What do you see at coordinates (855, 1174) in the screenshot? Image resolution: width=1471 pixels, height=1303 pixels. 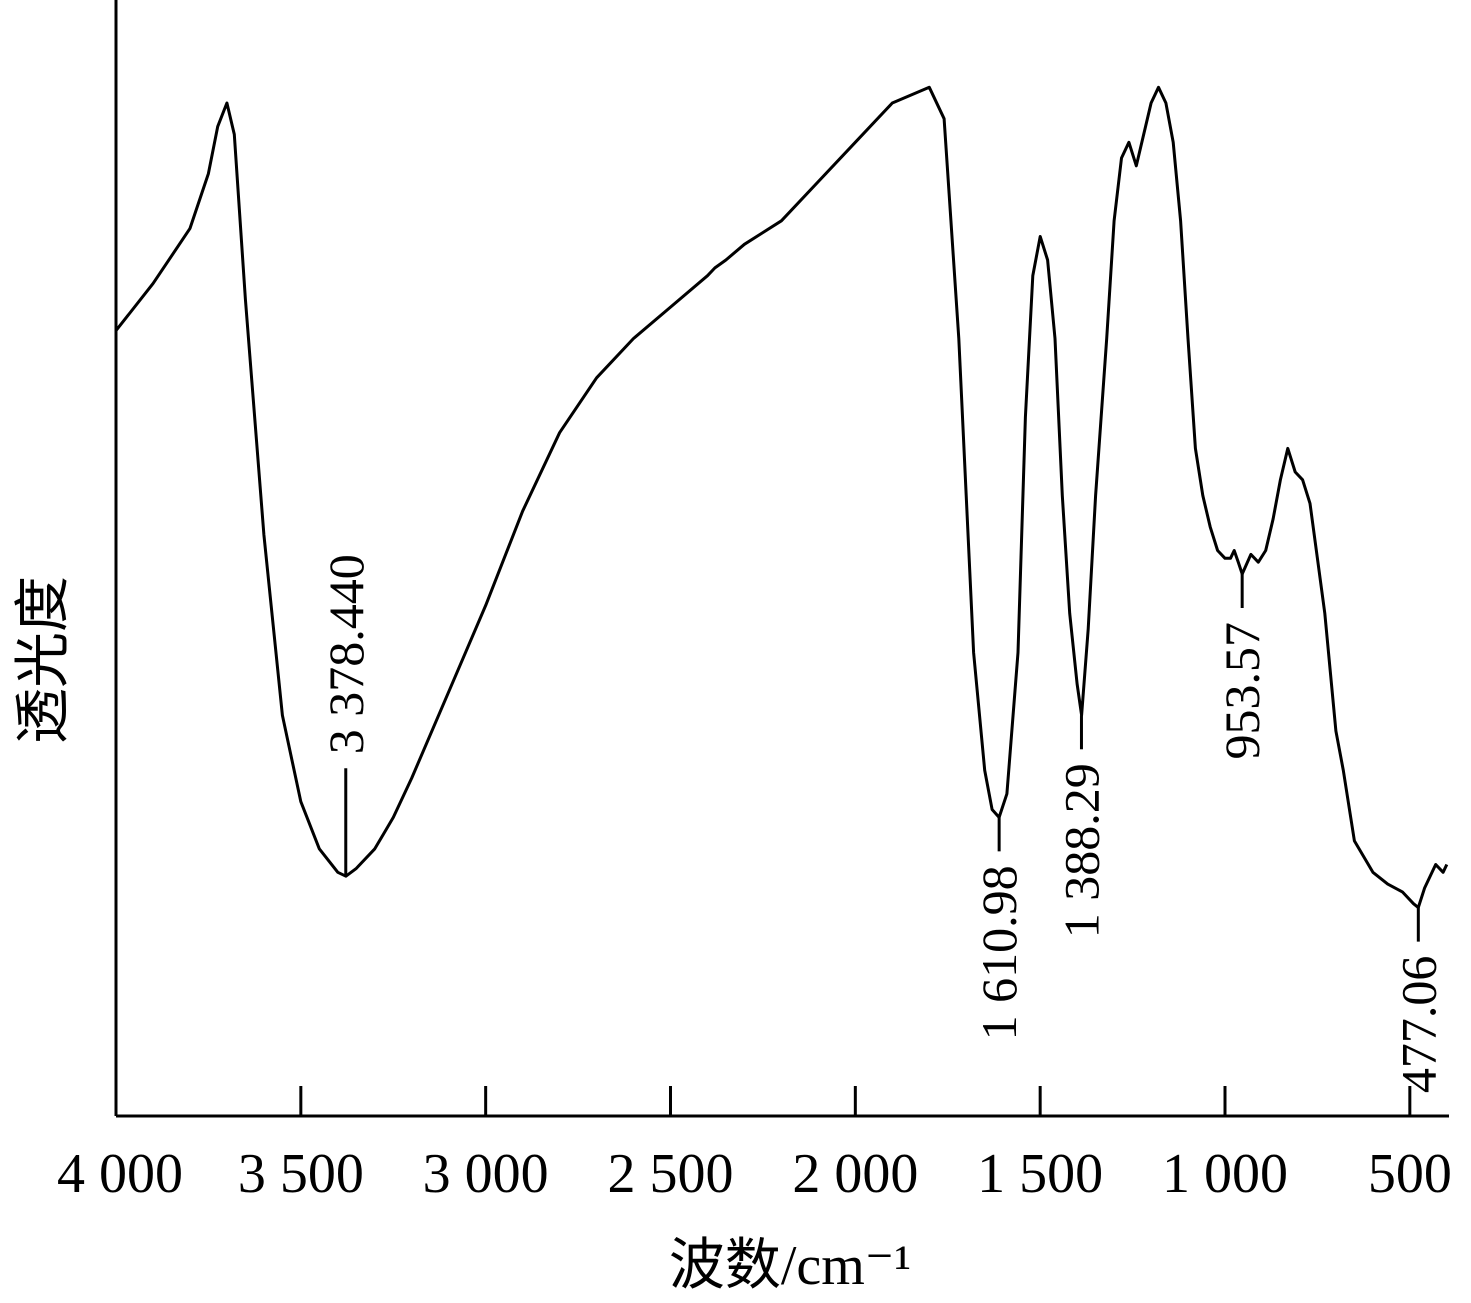 I see `x-tick-label: 2 000` at bounding box center [855, 1174].